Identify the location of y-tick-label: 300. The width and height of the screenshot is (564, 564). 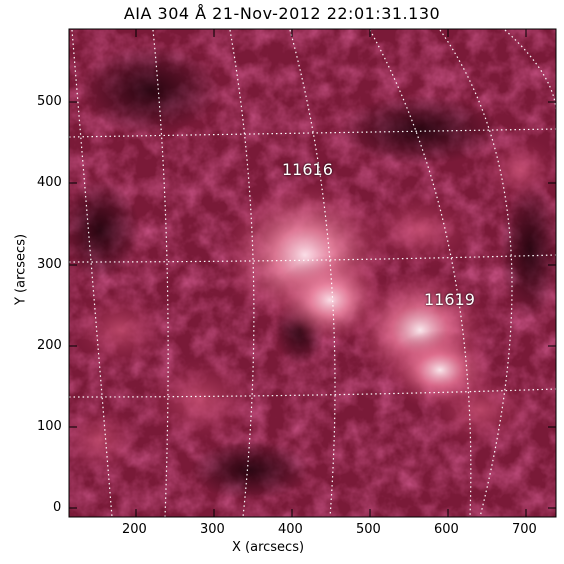
(49, 264).